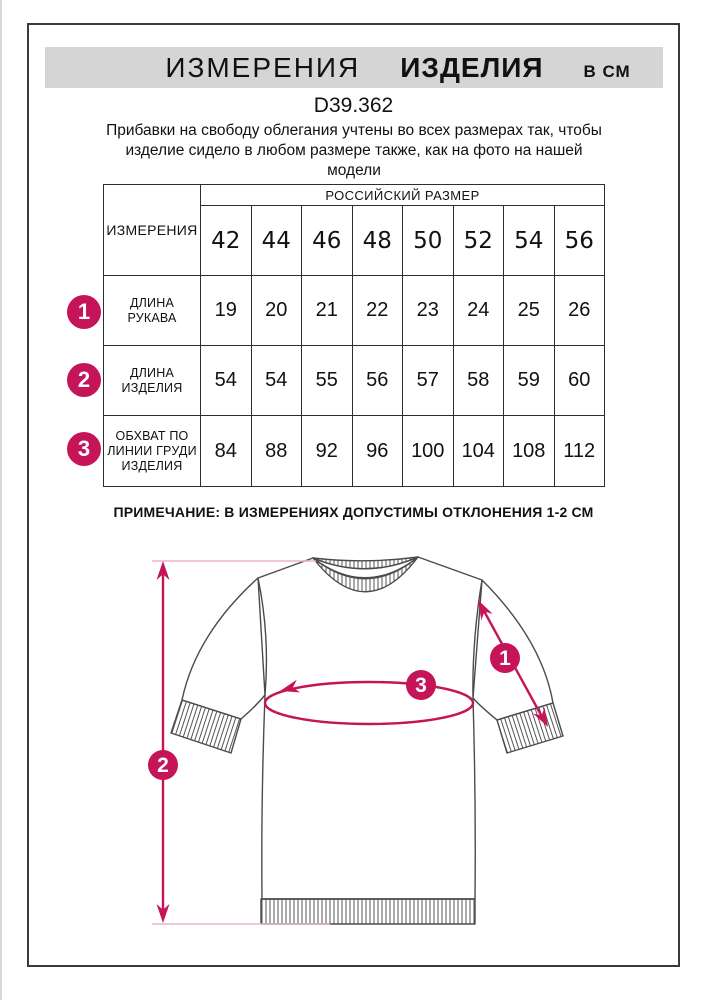  I want to click on measurement-cell: 25, so click(529, 310).